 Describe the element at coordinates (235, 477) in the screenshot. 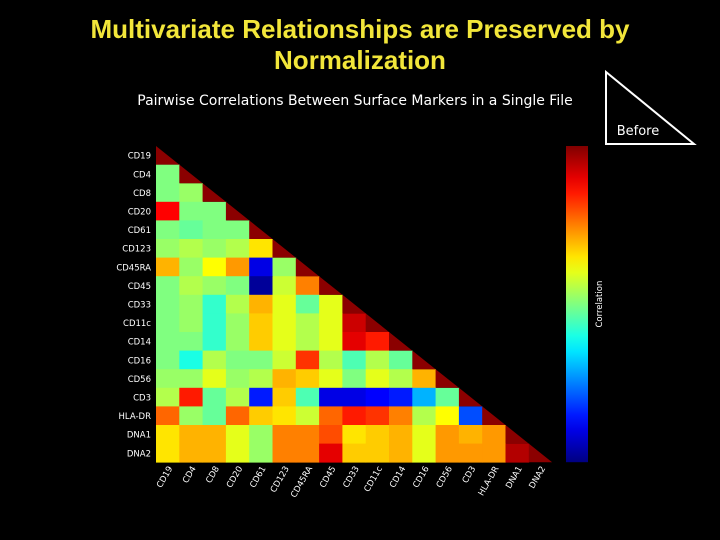

I see `col-label-CD20: CD20` at that location.